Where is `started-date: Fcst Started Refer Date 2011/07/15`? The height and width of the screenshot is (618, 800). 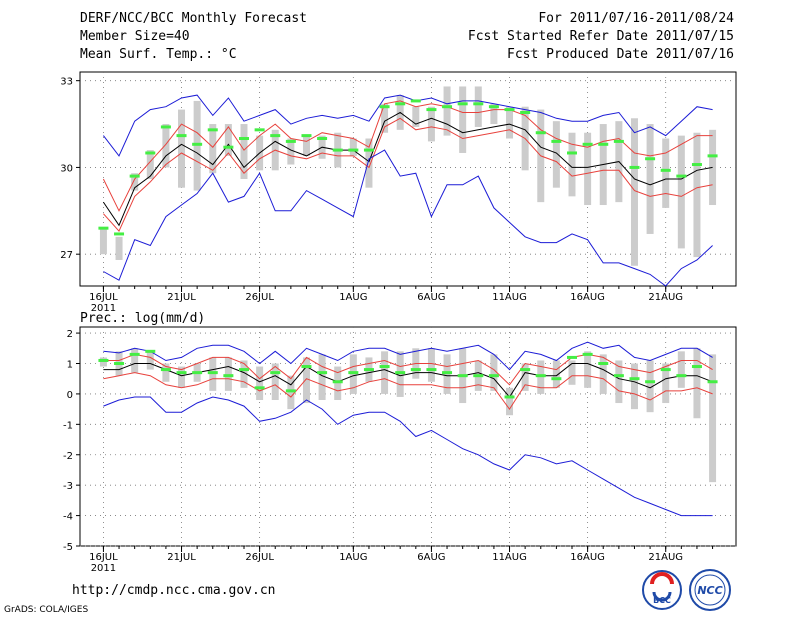 started-date: Fcst Started Refer Date 2011/07/15 is located at coordinates (600, 36).